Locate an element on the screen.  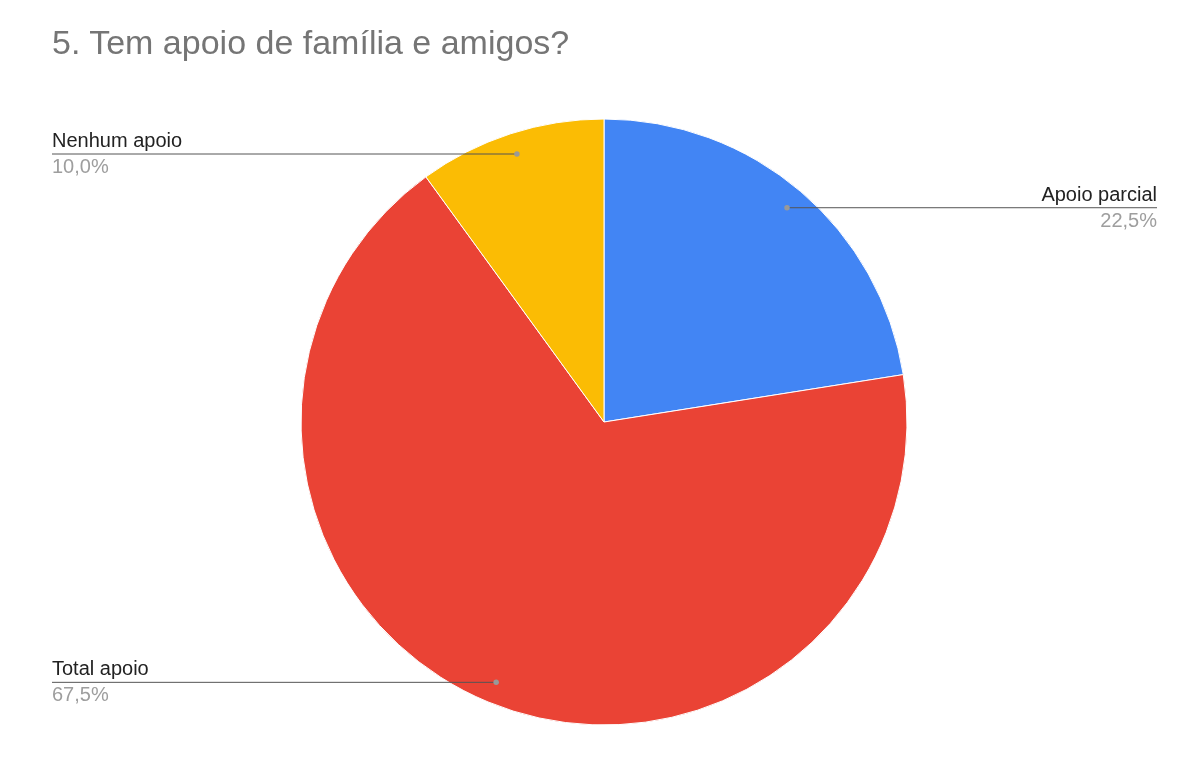
data-label: 22,5% is located at coordinates (1129, 219).